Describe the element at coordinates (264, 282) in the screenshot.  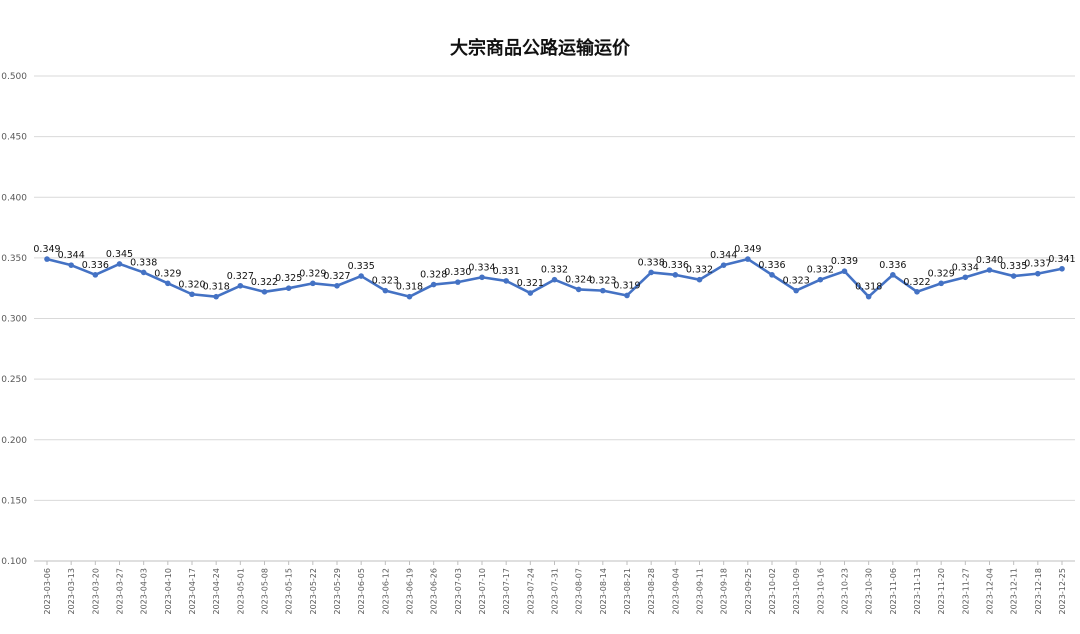
I see `data-label: 0.322` at that location.